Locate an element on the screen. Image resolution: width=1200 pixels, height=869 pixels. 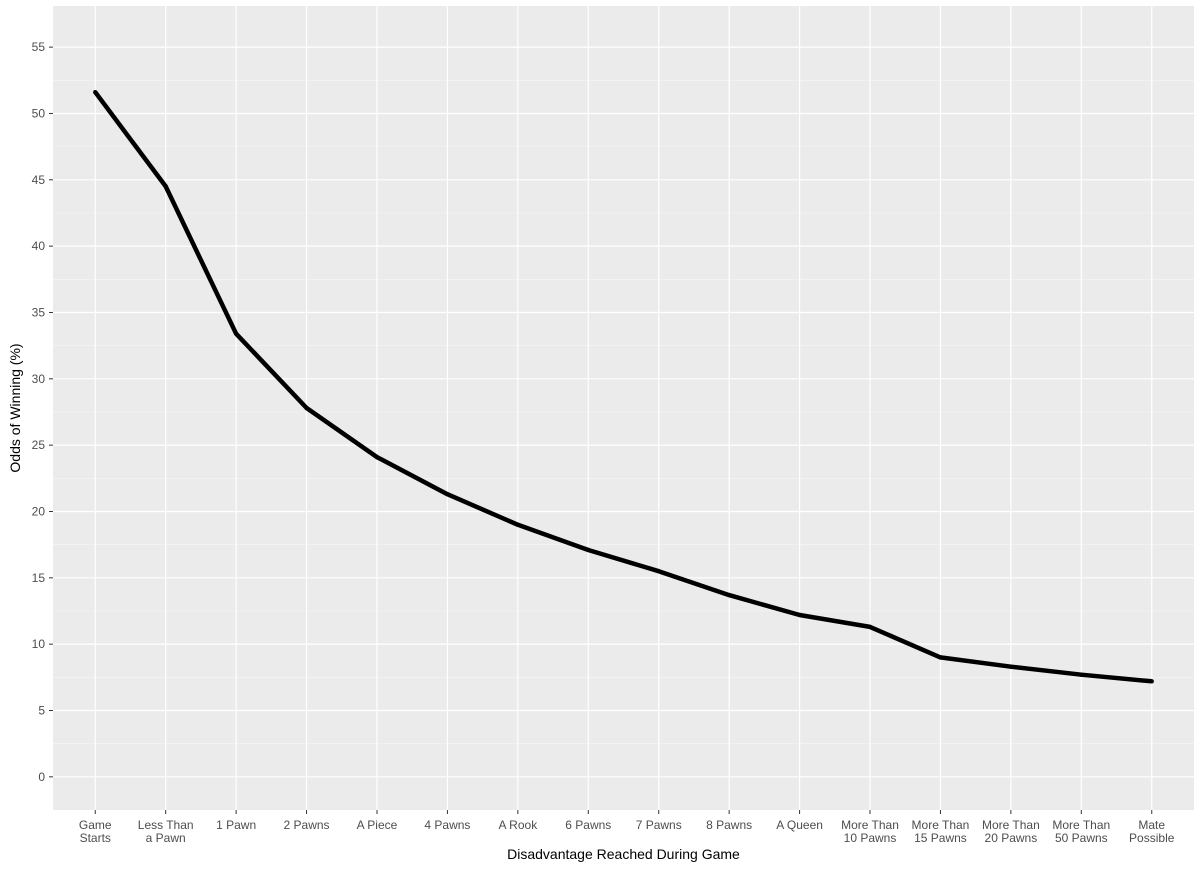
y-axis-title: Odds of Winning (%) is located at coordinates (15, 407).